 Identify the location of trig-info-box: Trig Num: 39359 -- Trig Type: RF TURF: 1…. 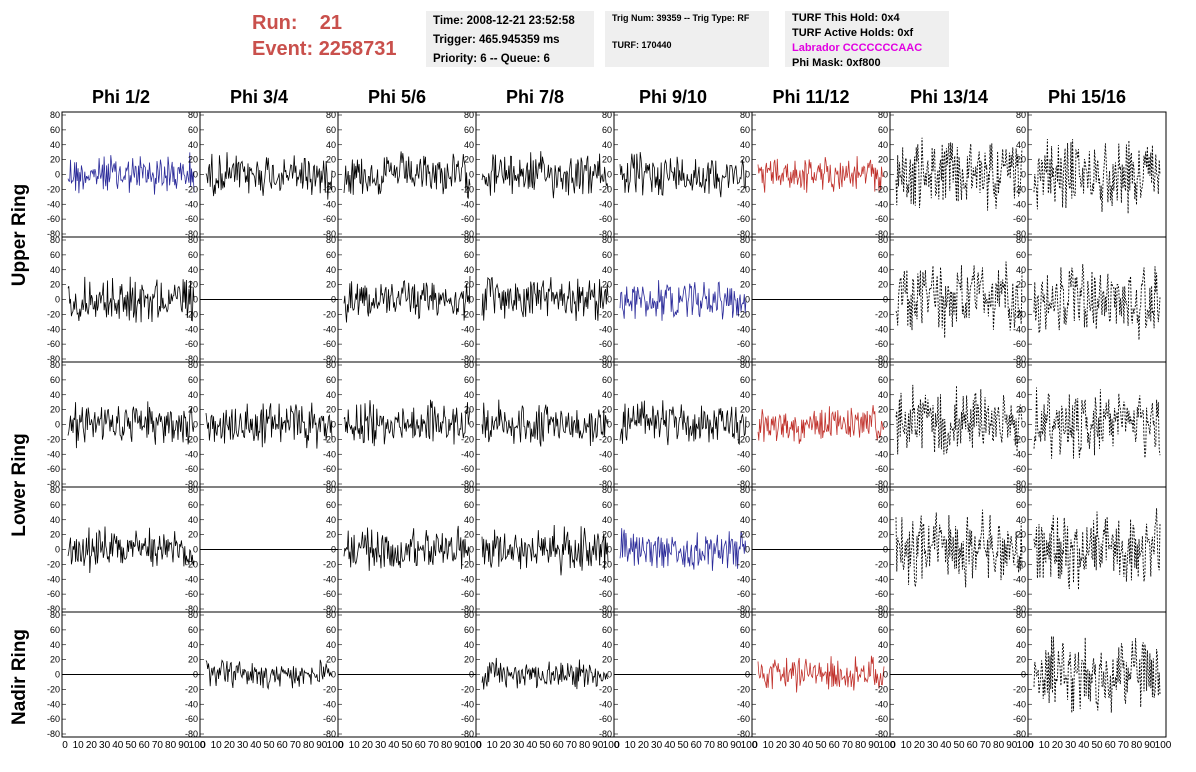
(687, 39).